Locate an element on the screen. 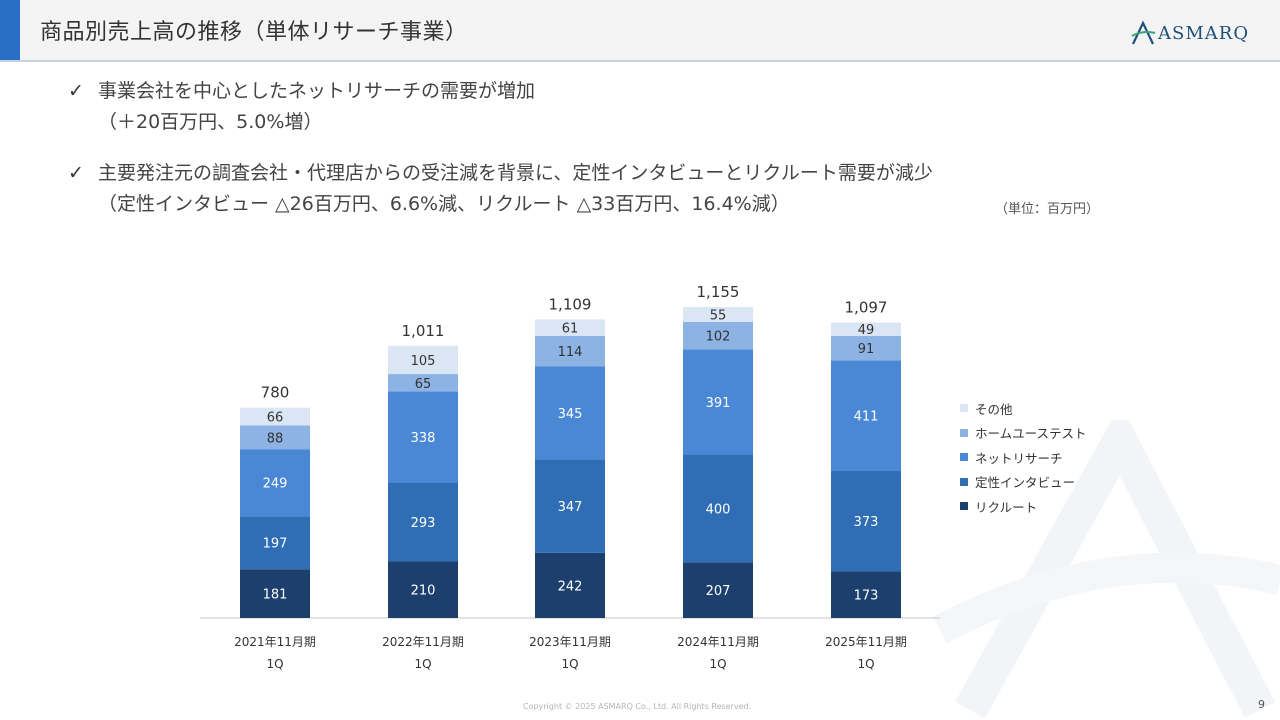 This screenshot has height=720, width=1280. title-bar: 商品別売上高の推移（単体リサーチ事業） ASMARQ is located at coordinates (640, 31).